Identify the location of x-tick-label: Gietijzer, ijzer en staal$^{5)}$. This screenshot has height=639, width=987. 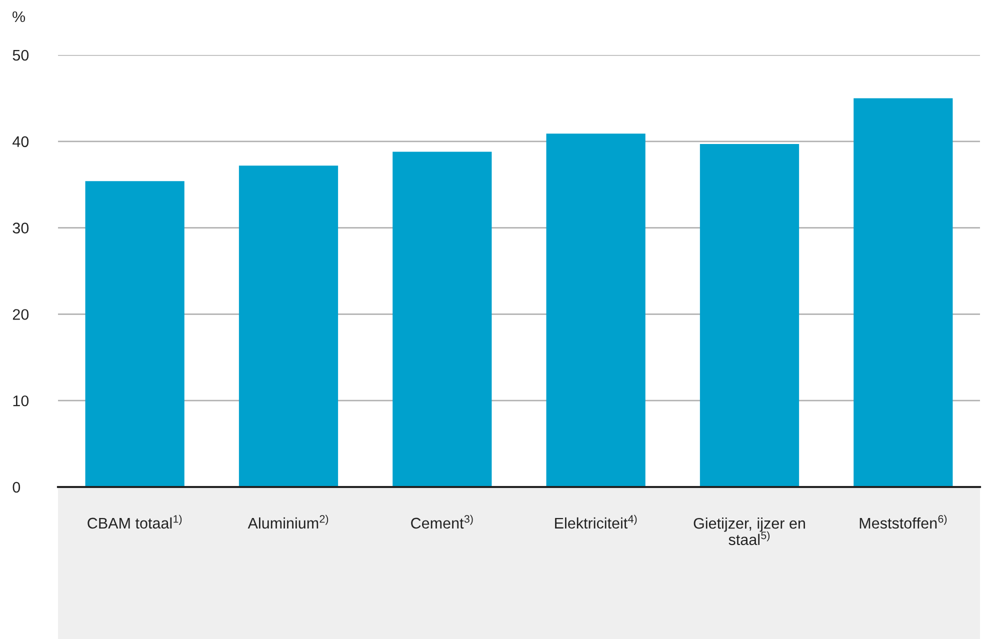
(749, 532).